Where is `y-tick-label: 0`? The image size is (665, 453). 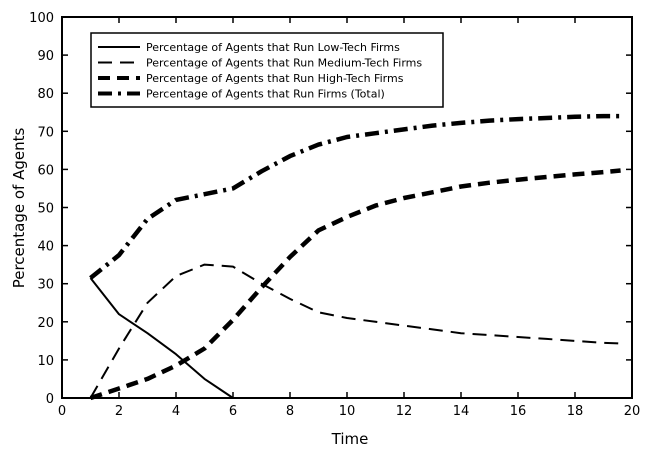
y-tick-label: 0 is located at coordinates (50, 399).